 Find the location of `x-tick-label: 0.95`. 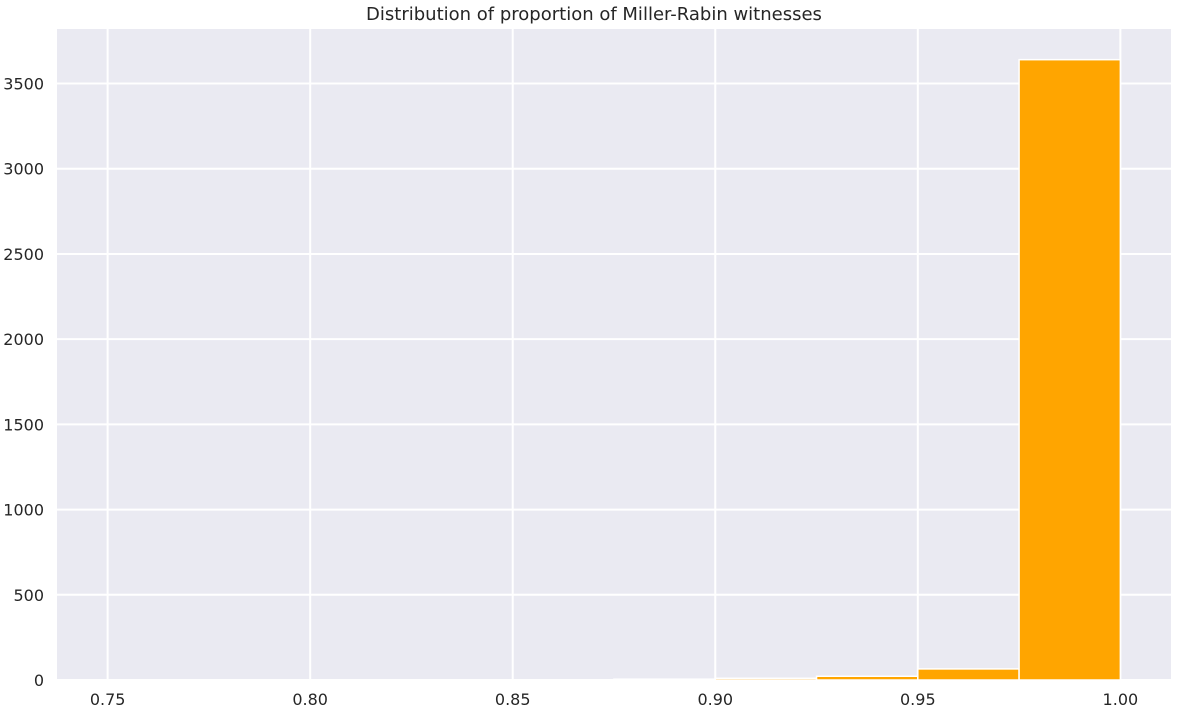

x-tick-label: 0.95 is located at coordinates (918, 699).